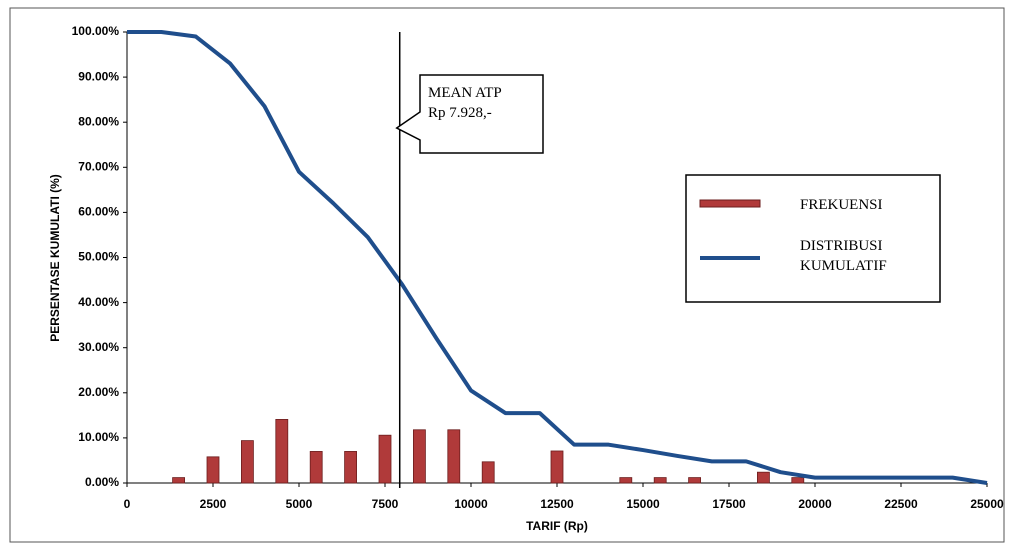 This screenshot has height=547, width=1009. What do you see at coordinates (213, 504) in the screenshot?
I see `x-tick-label: 2500` at bounding box center [213, 504].